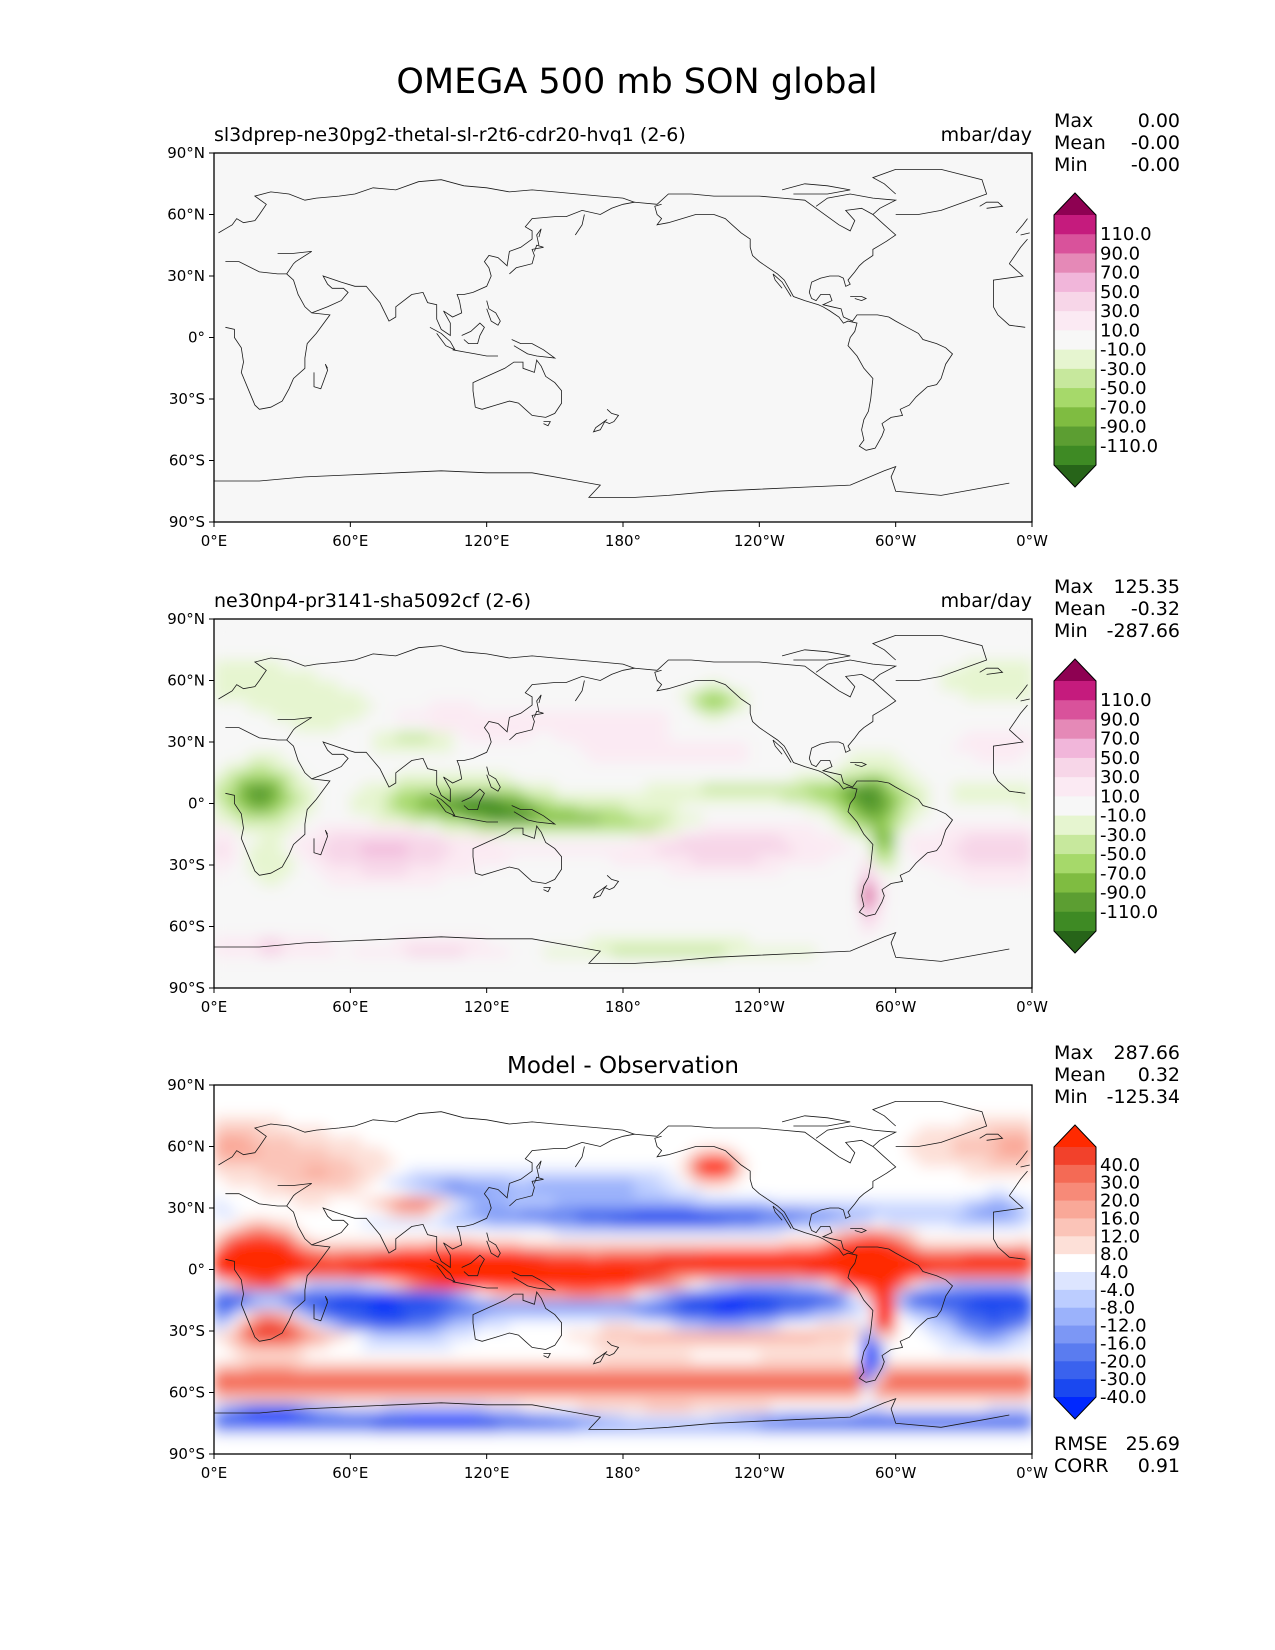  What do you see at coordinates (1117, 1290) in the screenshot?
I see `colorbar-label: -4.0` at bounding box center [1117, 1290].